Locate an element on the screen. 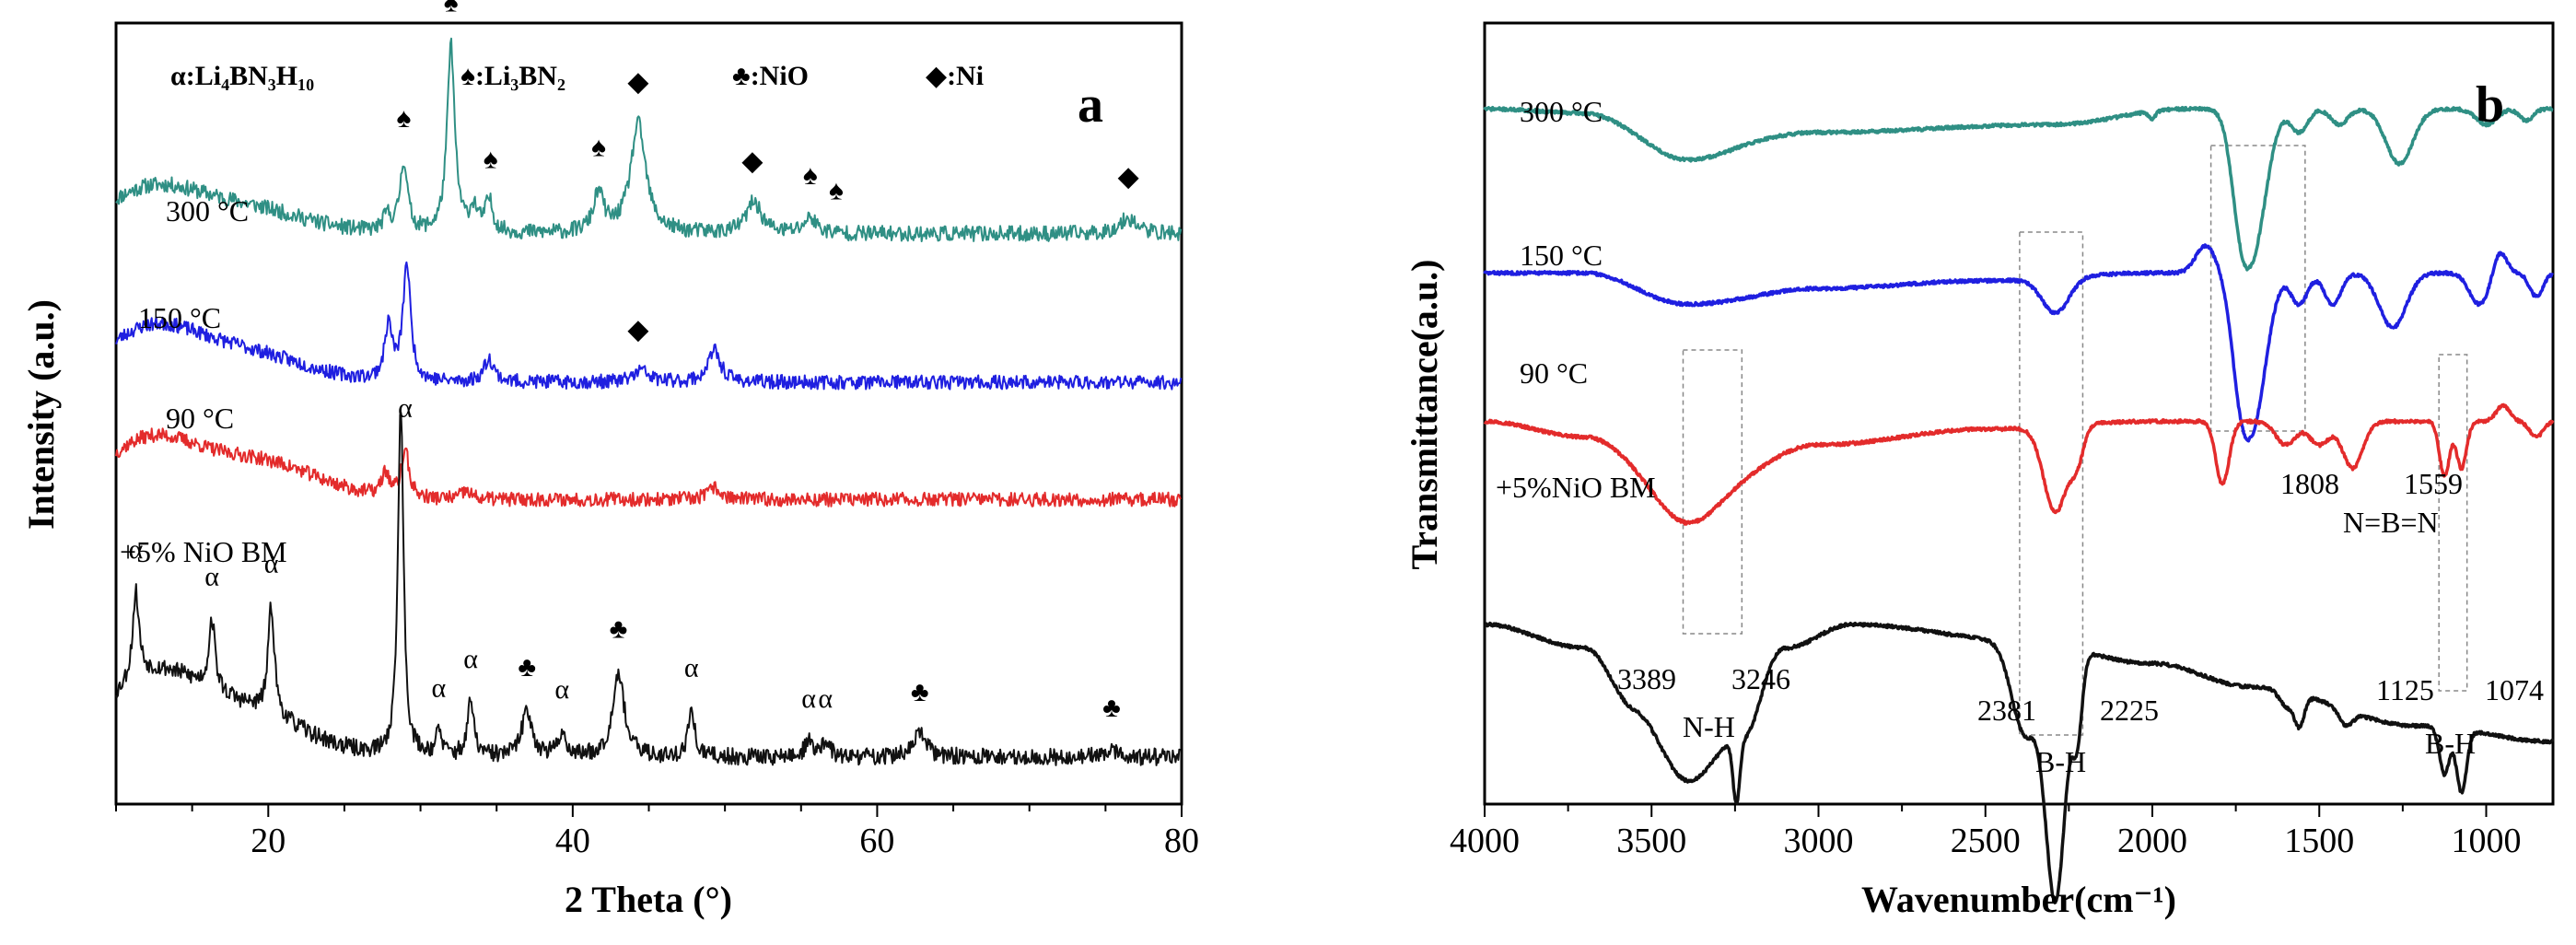 The image size is (2576, 945). panel-a-letter: a is located at coordinates (1090, 105).